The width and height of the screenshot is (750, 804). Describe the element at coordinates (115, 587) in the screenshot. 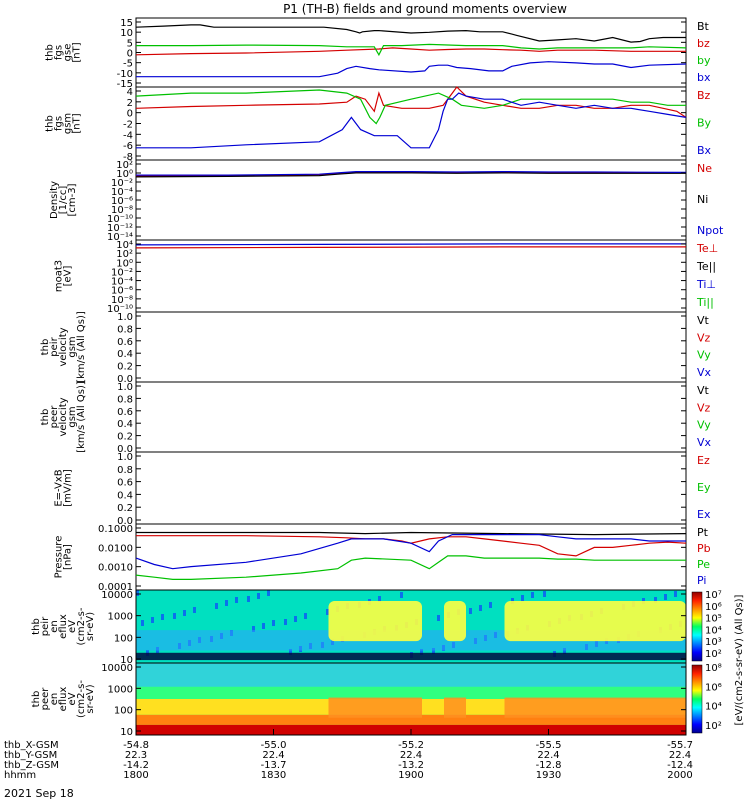

I see `pressure-ytick-label: 0.0001` at that location.